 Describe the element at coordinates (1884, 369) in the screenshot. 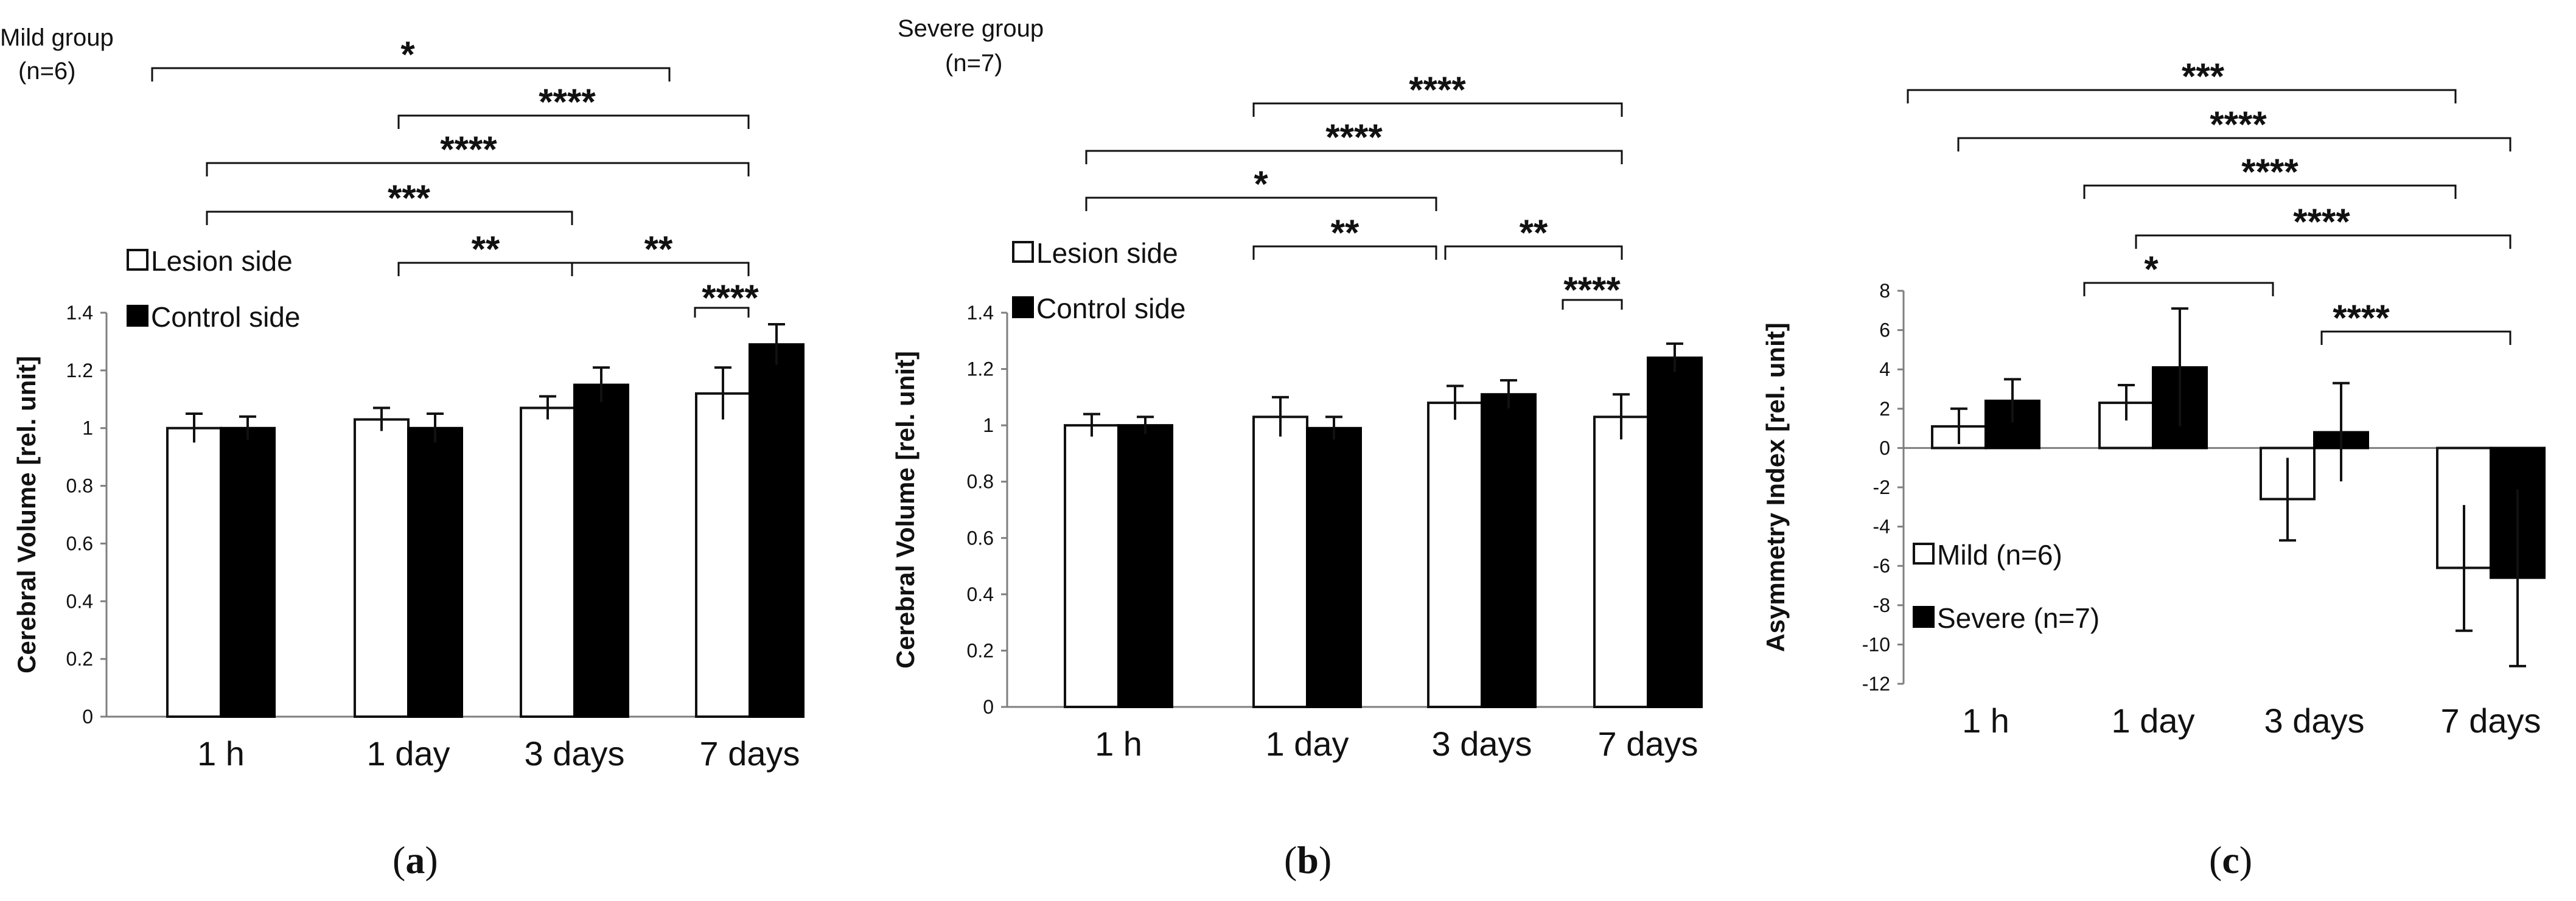

I see `y-tick-label: 4` at that location.